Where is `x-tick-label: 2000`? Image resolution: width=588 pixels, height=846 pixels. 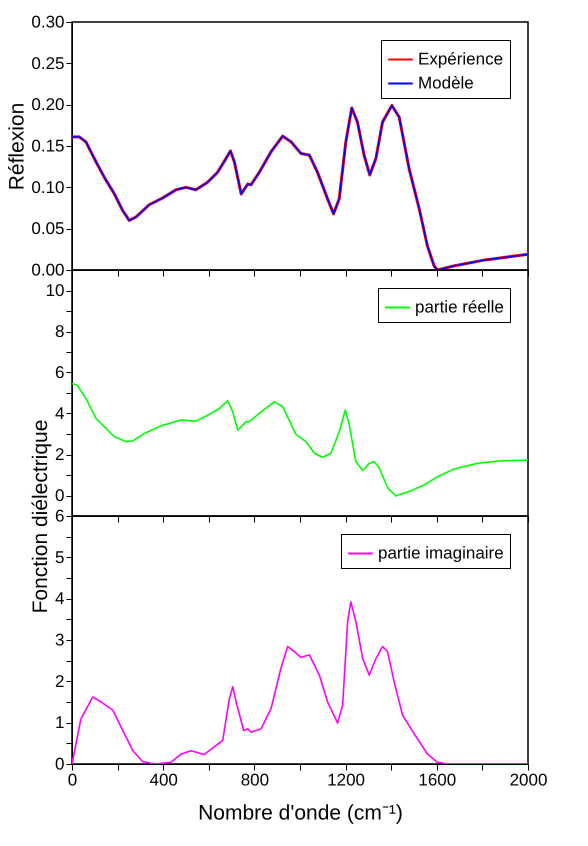
x-tick-label: 2000 is located at coordinates (529, 780).